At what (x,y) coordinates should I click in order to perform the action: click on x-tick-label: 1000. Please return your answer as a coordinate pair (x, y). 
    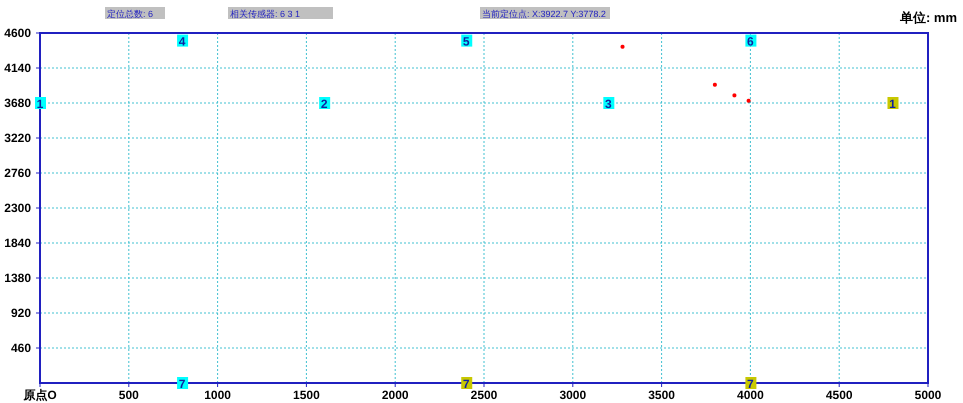
    Looking at the image, I should click on (218, 395).